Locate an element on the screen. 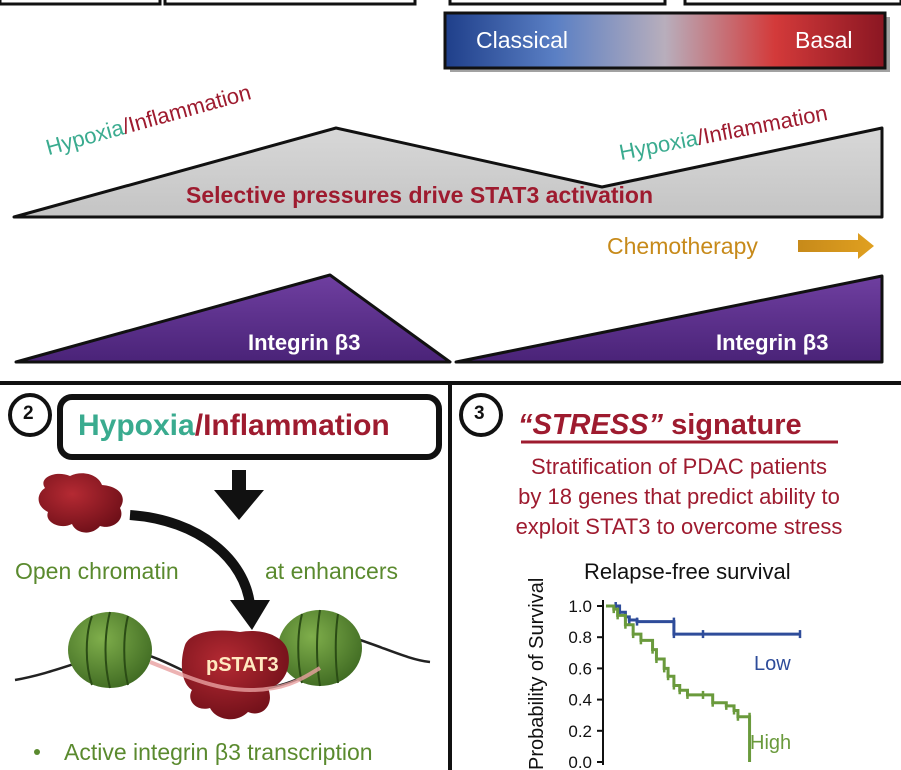 The height and width of the screenshot is (770, 901). panel3-description-line-3: exploit STAT3 to overcome stress is located at coordinates (679, 526).